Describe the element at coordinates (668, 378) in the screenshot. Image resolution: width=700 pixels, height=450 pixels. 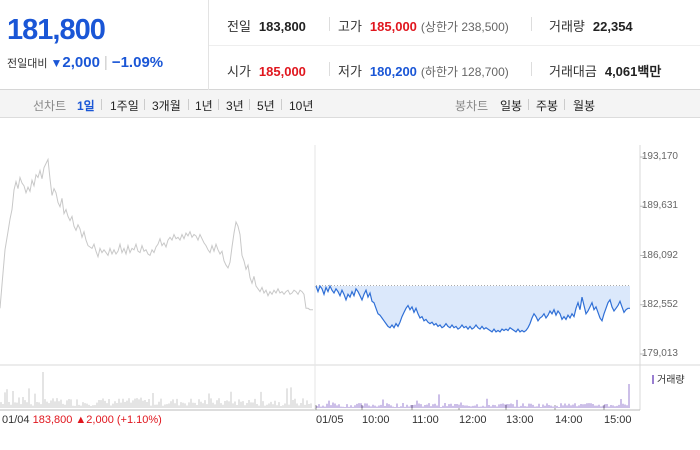
I see `volume-label: 거래량` at that location.